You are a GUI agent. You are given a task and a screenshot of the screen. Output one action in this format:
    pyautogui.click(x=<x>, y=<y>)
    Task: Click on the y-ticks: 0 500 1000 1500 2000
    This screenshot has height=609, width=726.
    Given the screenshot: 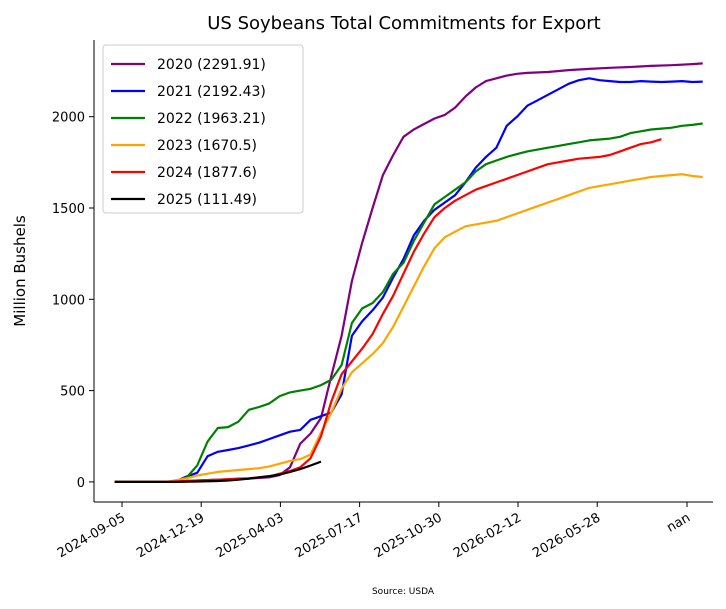 What is the action you would take?
    pyautogui.click(x=73, y=301)
    